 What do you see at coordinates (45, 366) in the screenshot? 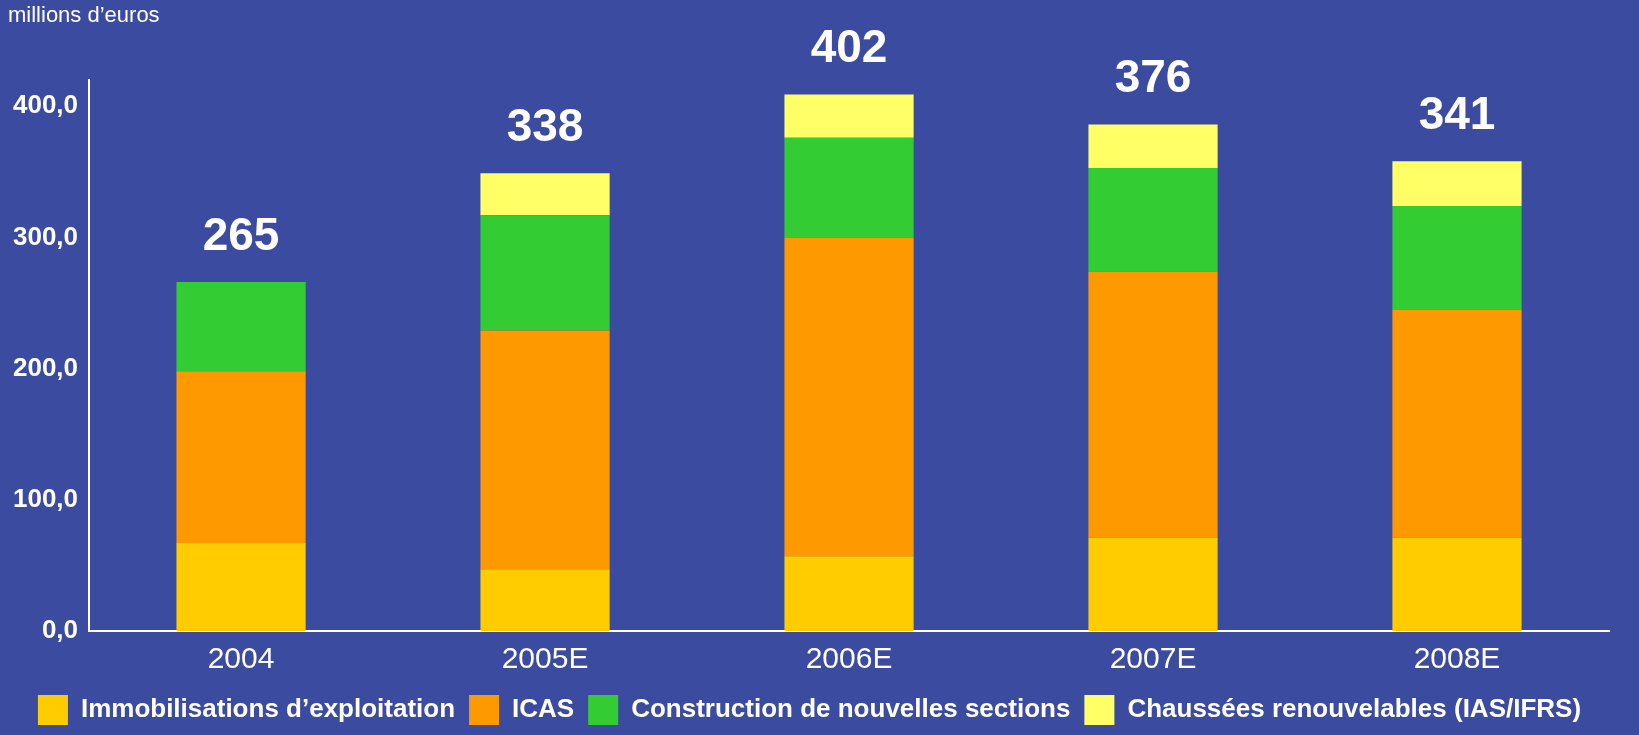
I see `y-tick-label: 200,0` at bounding box center [45, 366].